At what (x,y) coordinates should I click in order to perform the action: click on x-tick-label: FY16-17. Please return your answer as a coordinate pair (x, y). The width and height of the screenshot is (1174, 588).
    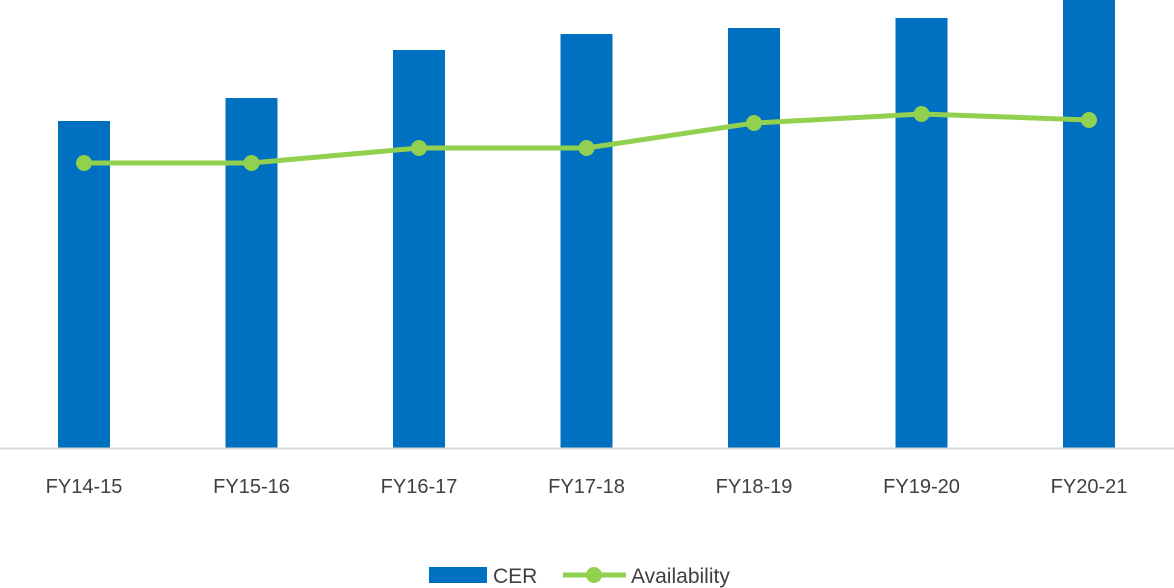
    Looking at the image, I should click on (419, 487).